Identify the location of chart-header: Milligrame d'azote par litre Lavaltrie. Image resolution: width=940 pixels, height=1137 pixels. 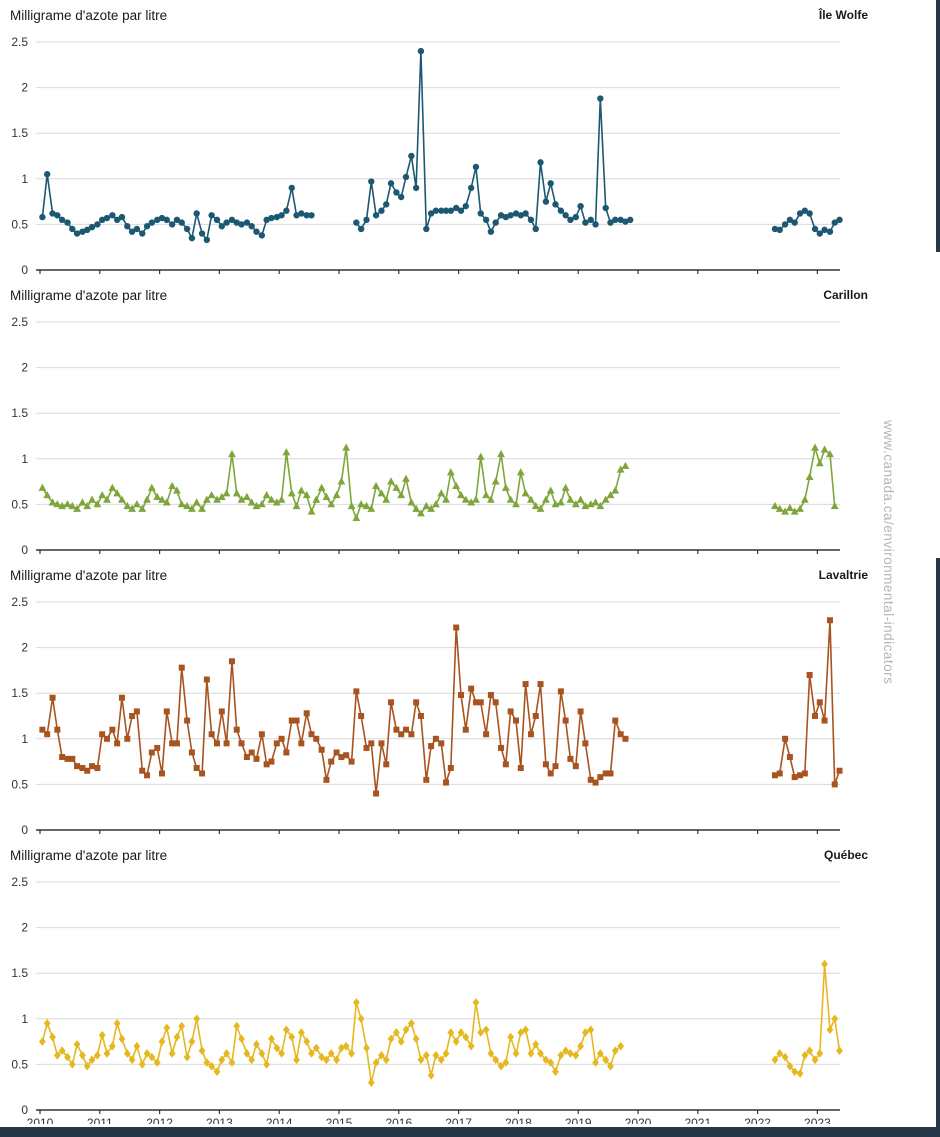
(470, 579).